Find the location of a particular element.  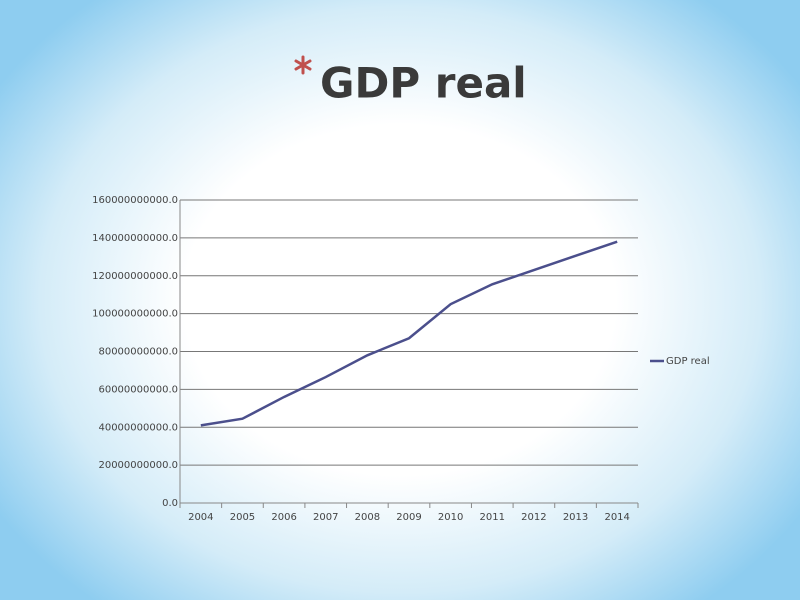

title-bullet is located at coordinates (303, 65).